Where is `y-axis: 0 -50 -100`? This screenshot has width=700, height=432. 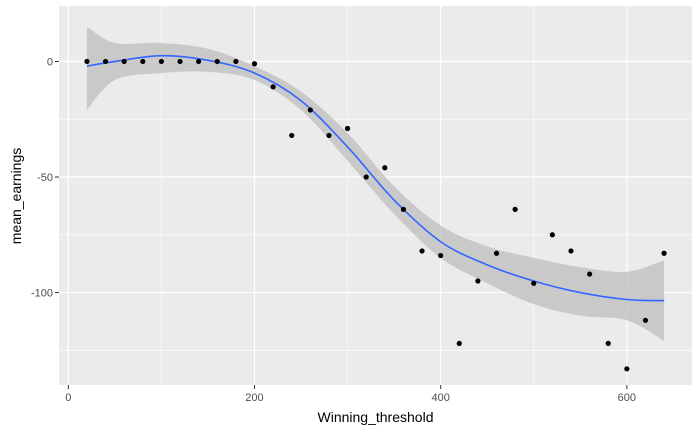
y-axis: 0 -50 -100 is located at coordinates (45, 178).